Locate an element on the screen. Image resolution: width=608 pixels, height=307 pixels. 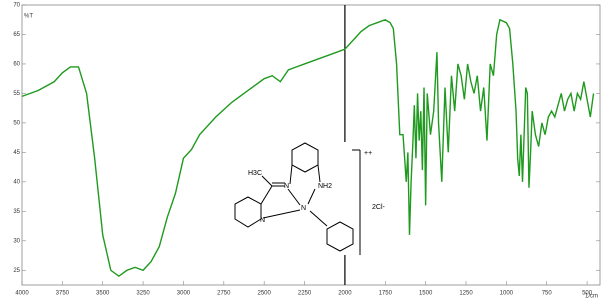
y-tick-label: 35 is located at coordinates (16, 212).